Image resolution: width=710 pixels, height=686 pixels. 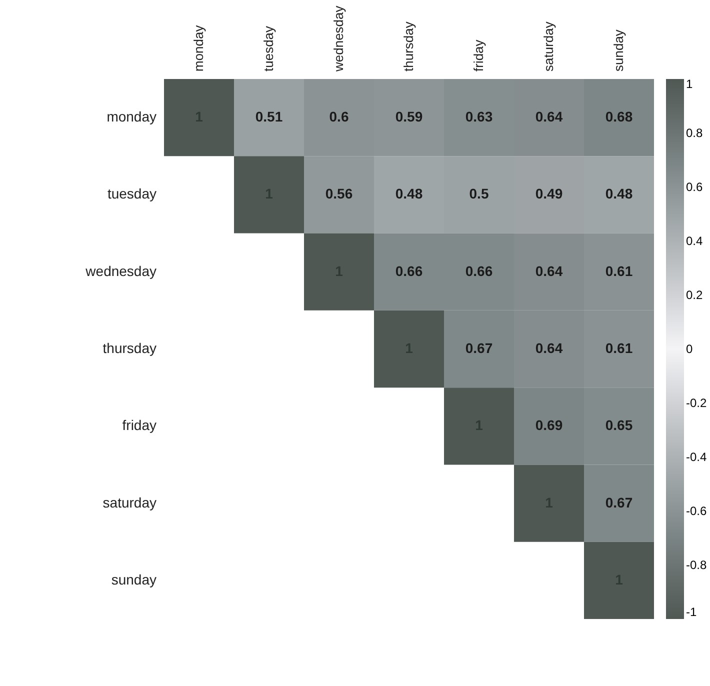 What do you see at coordinates (131, 116) in the screenshot?
I see `y-tick-label: monday` at bounding box center [131, 116].